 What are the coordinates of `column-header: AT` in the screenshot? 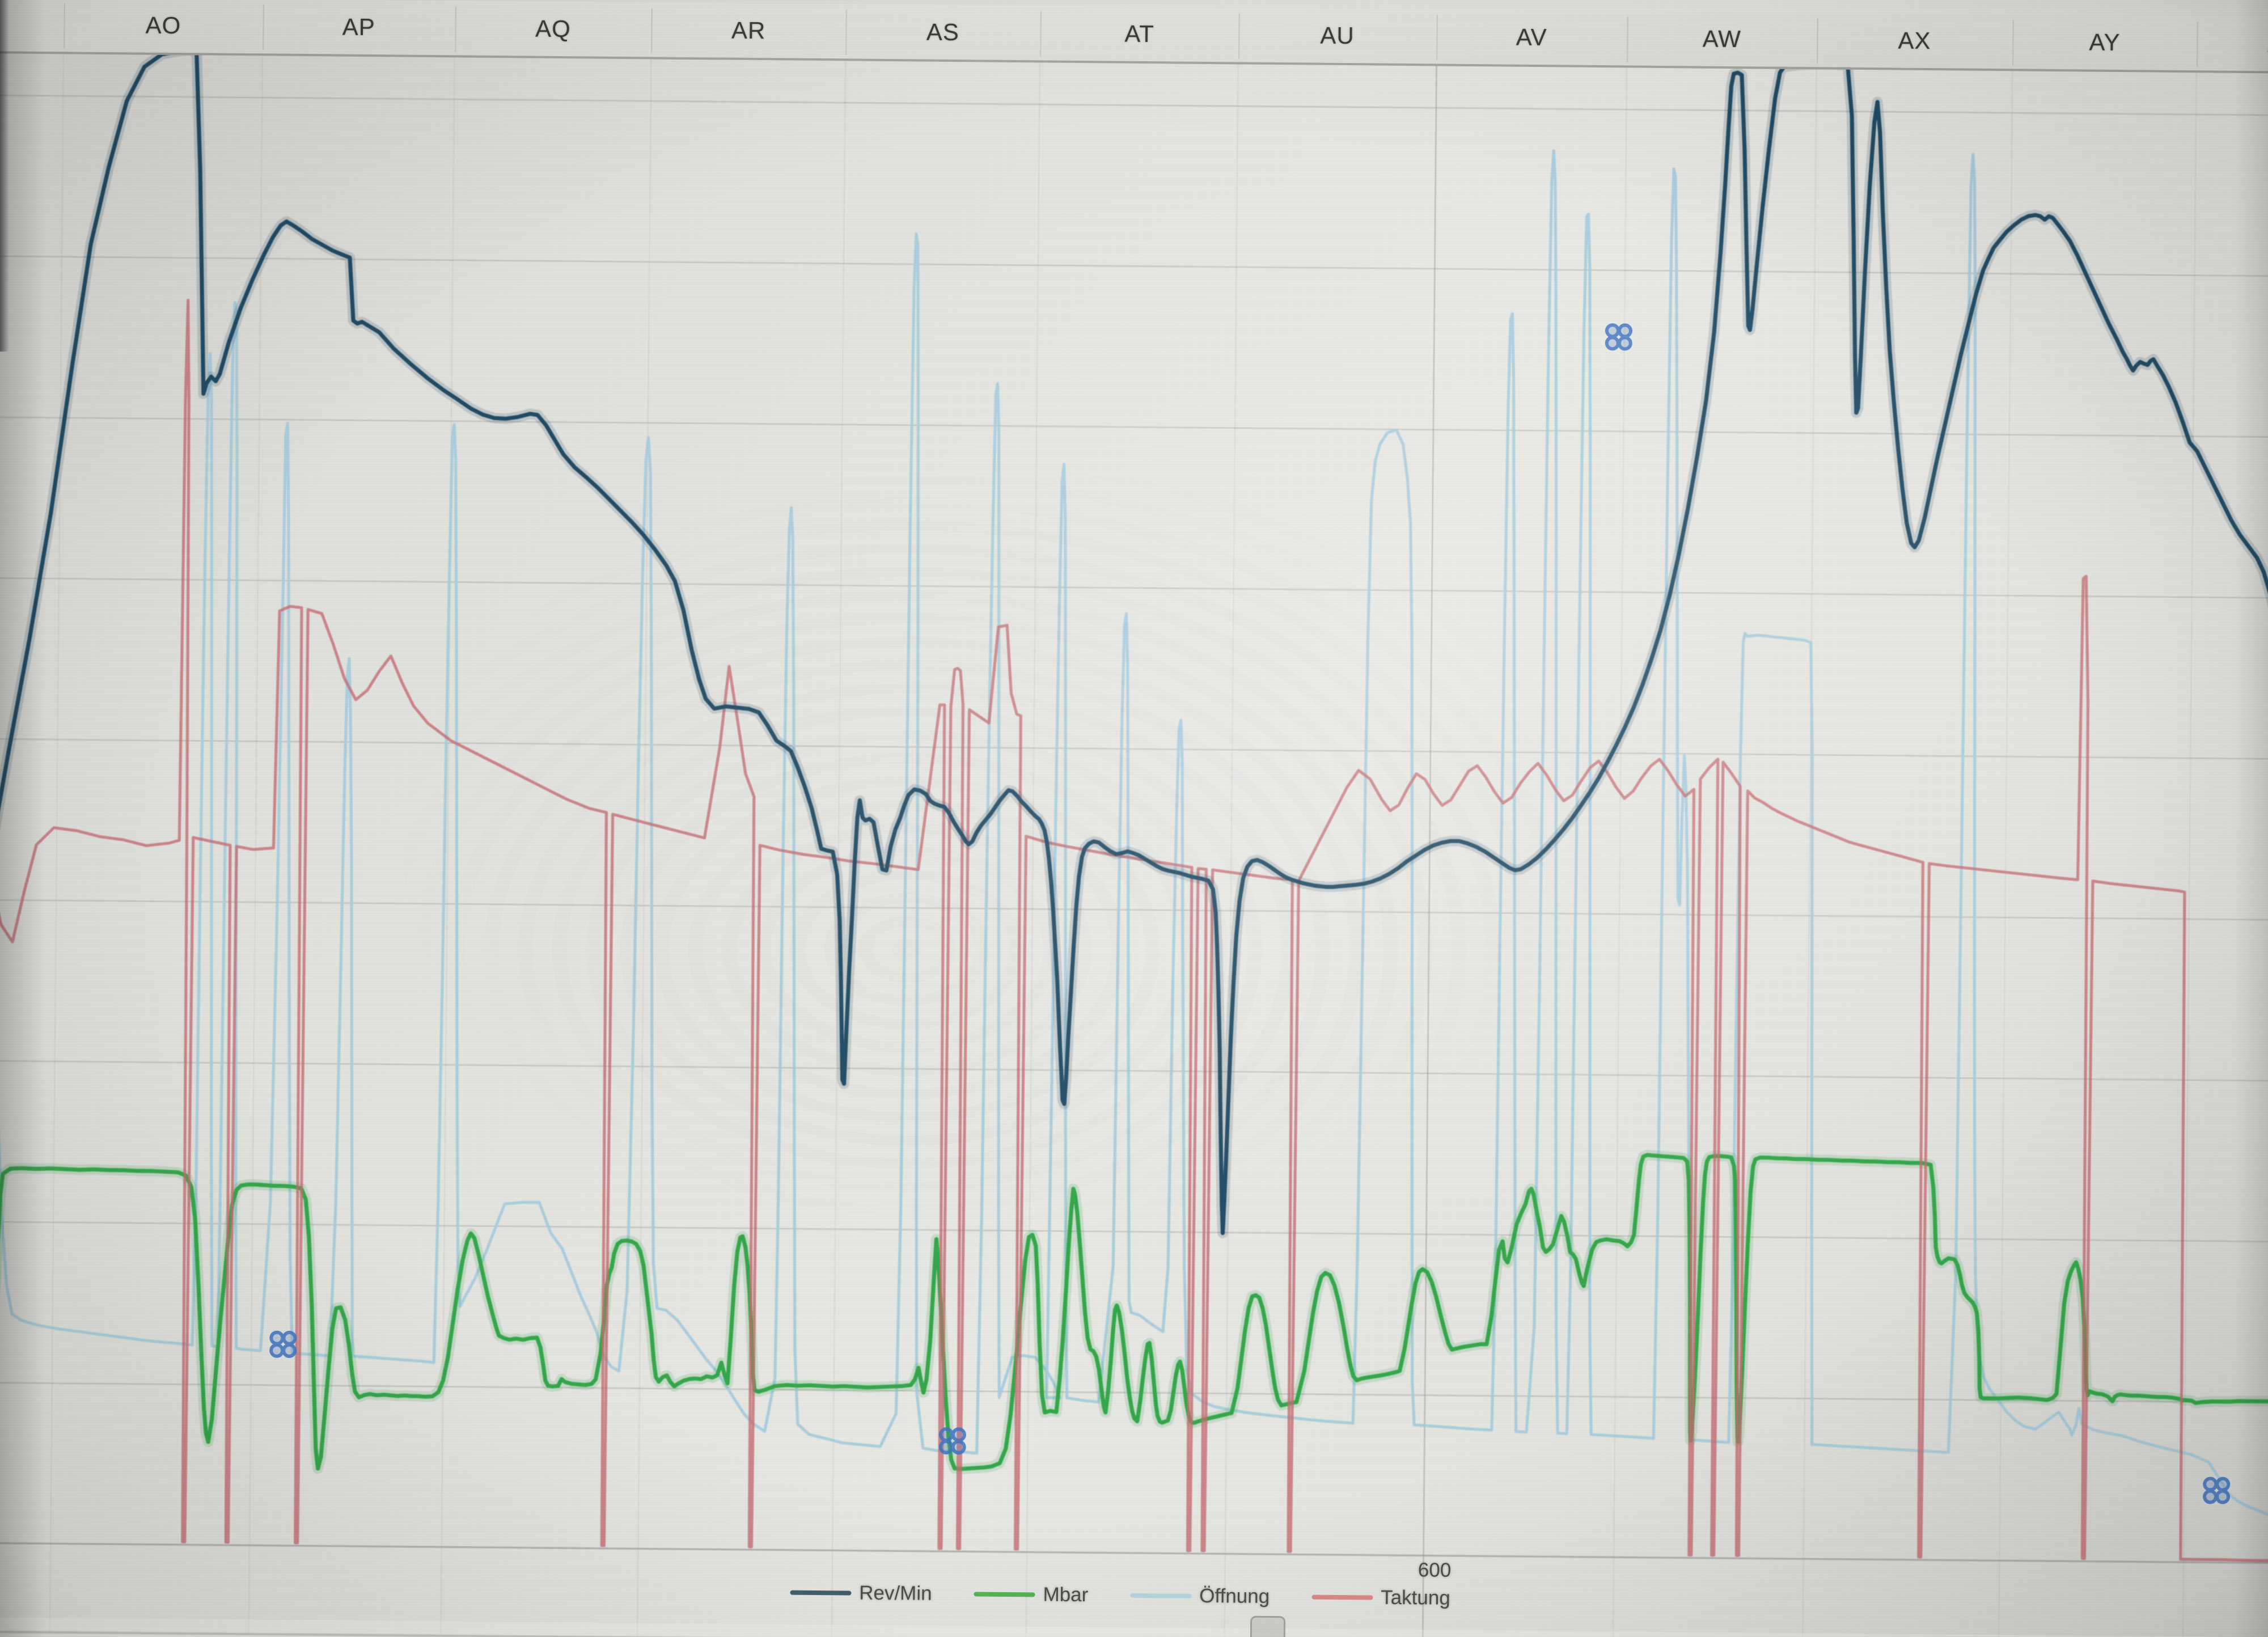 It's located at (1139, 33).